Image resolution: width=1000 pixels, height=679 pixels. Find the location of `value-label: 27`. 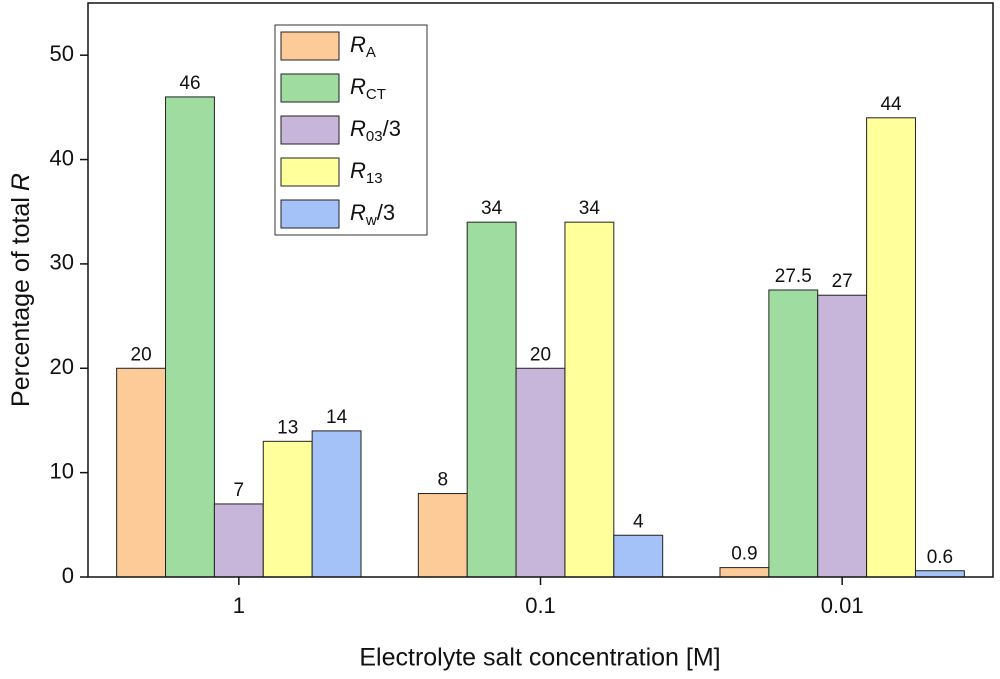

value-label: 27 is located at coordinates (842, 281).